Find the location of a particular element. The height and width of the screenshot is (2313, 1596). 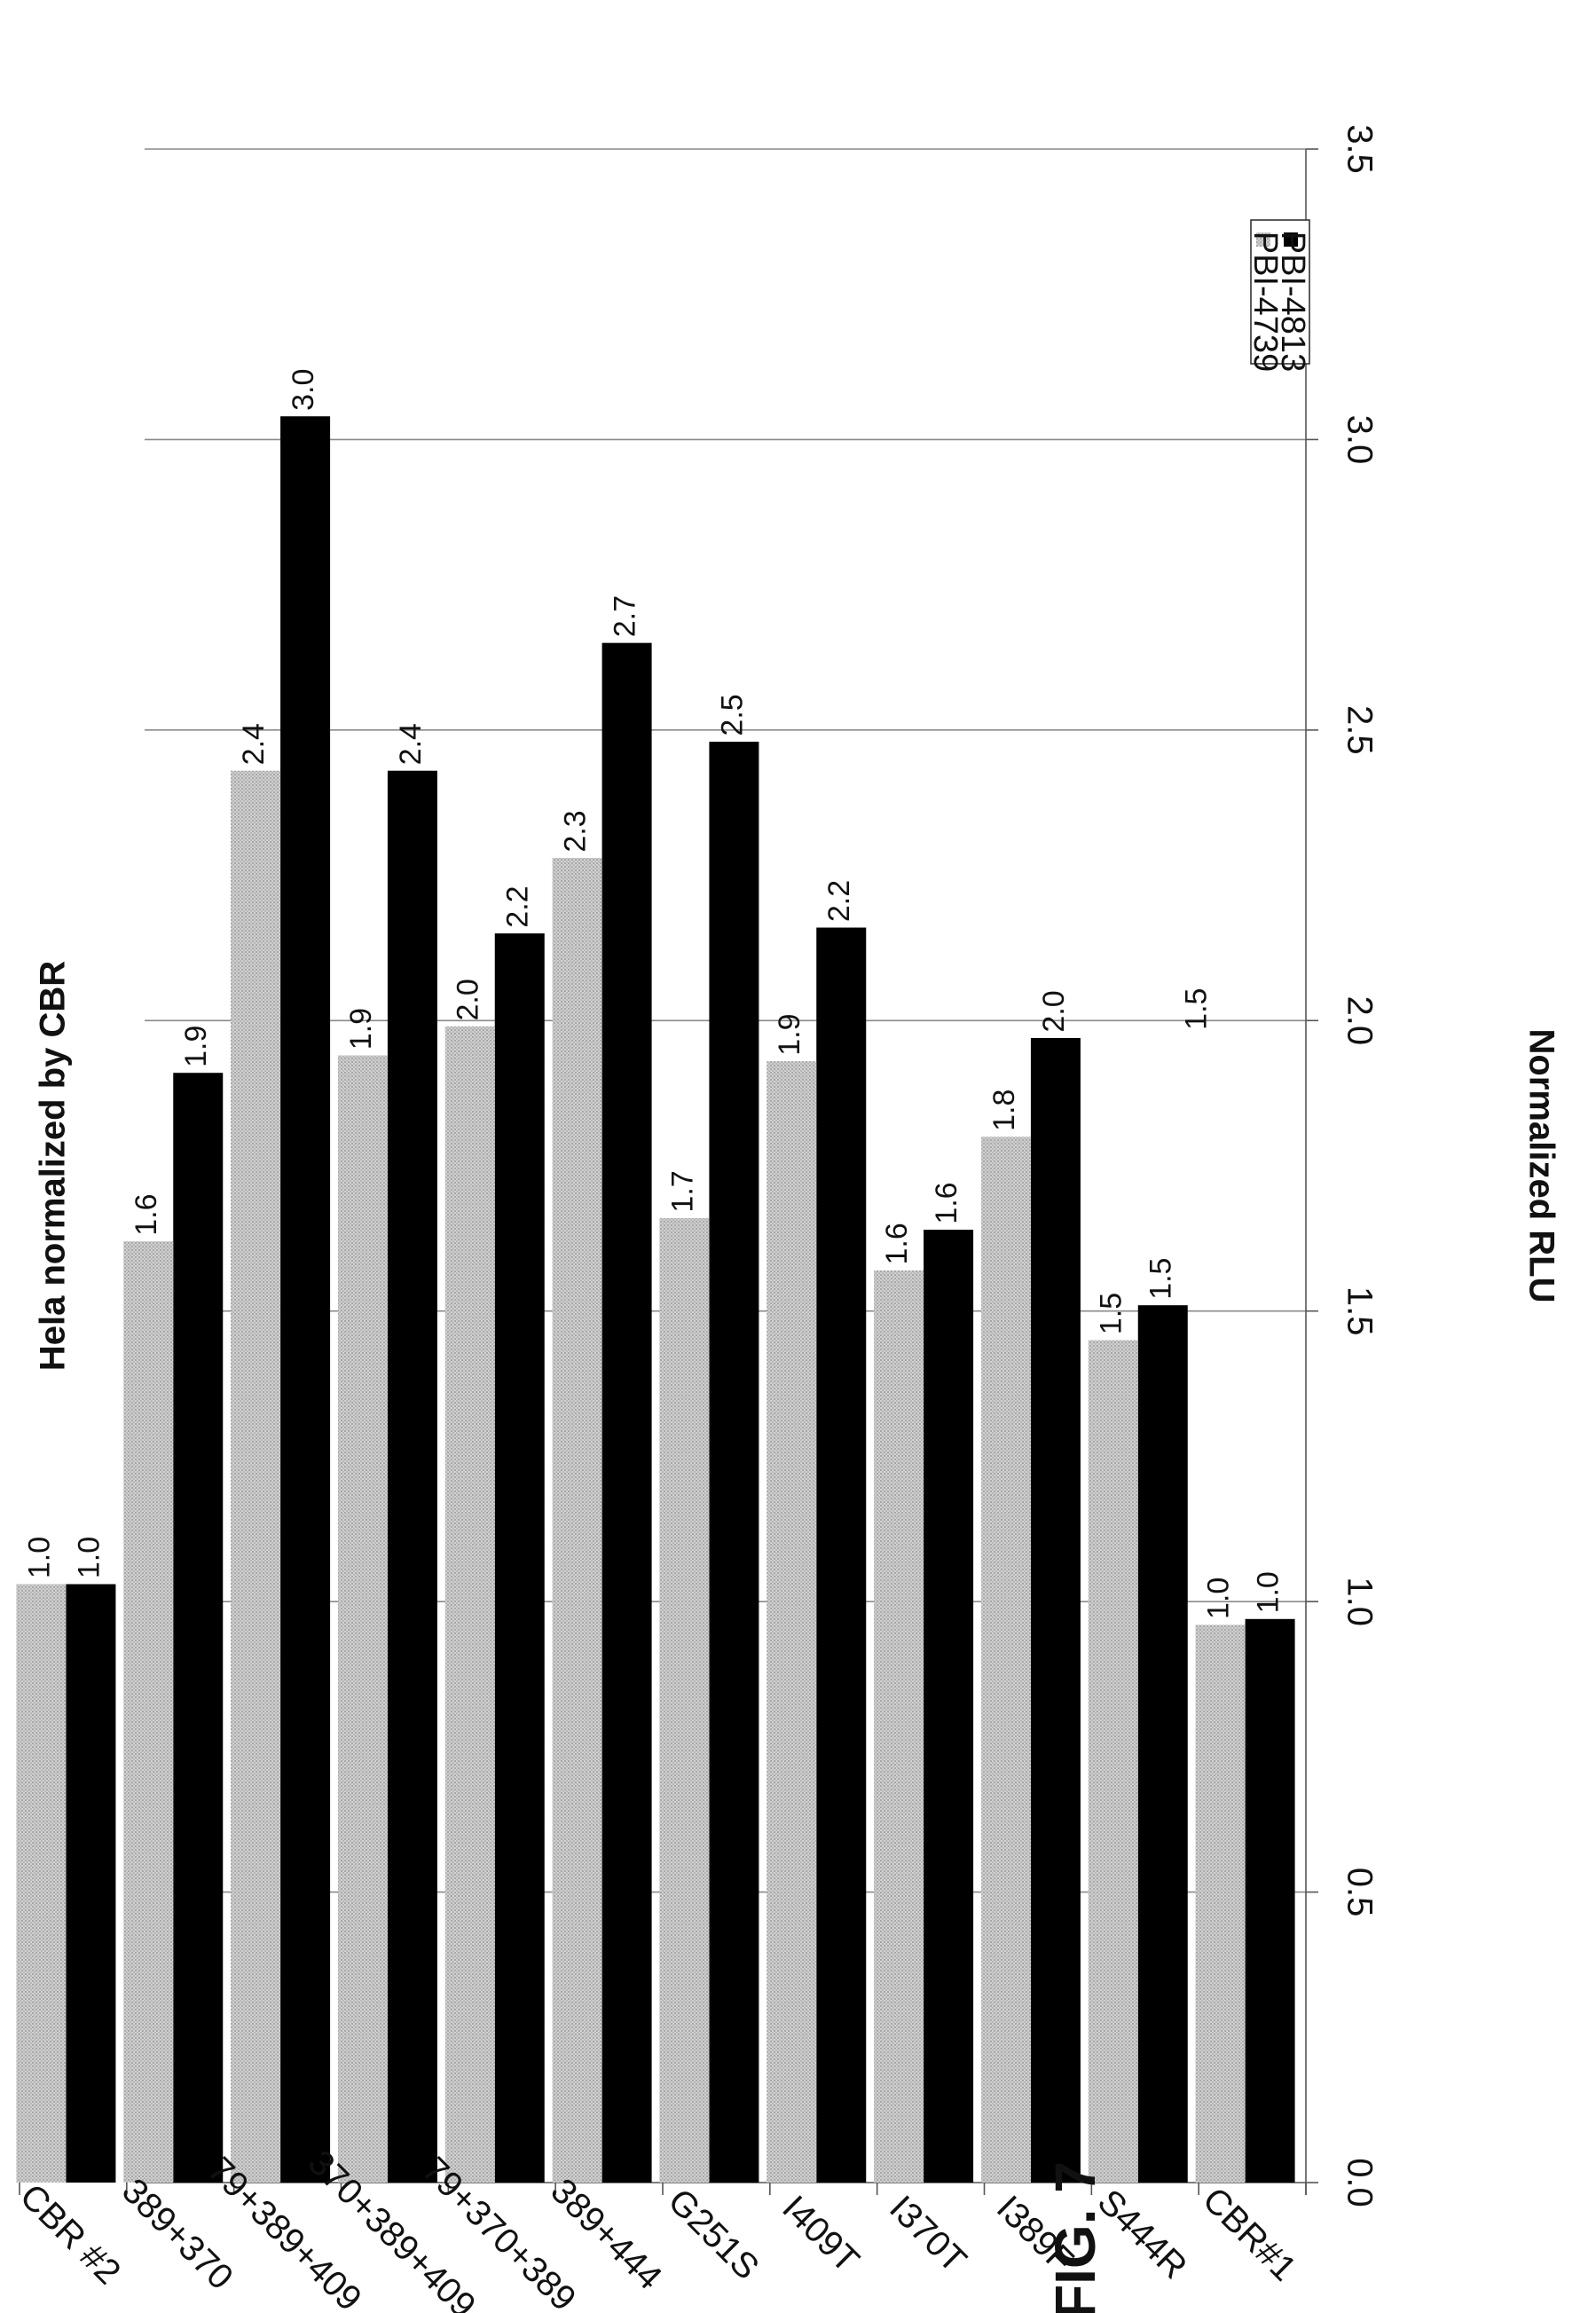

category-label: CBR#1 is located at coordinates (1249, 2234).